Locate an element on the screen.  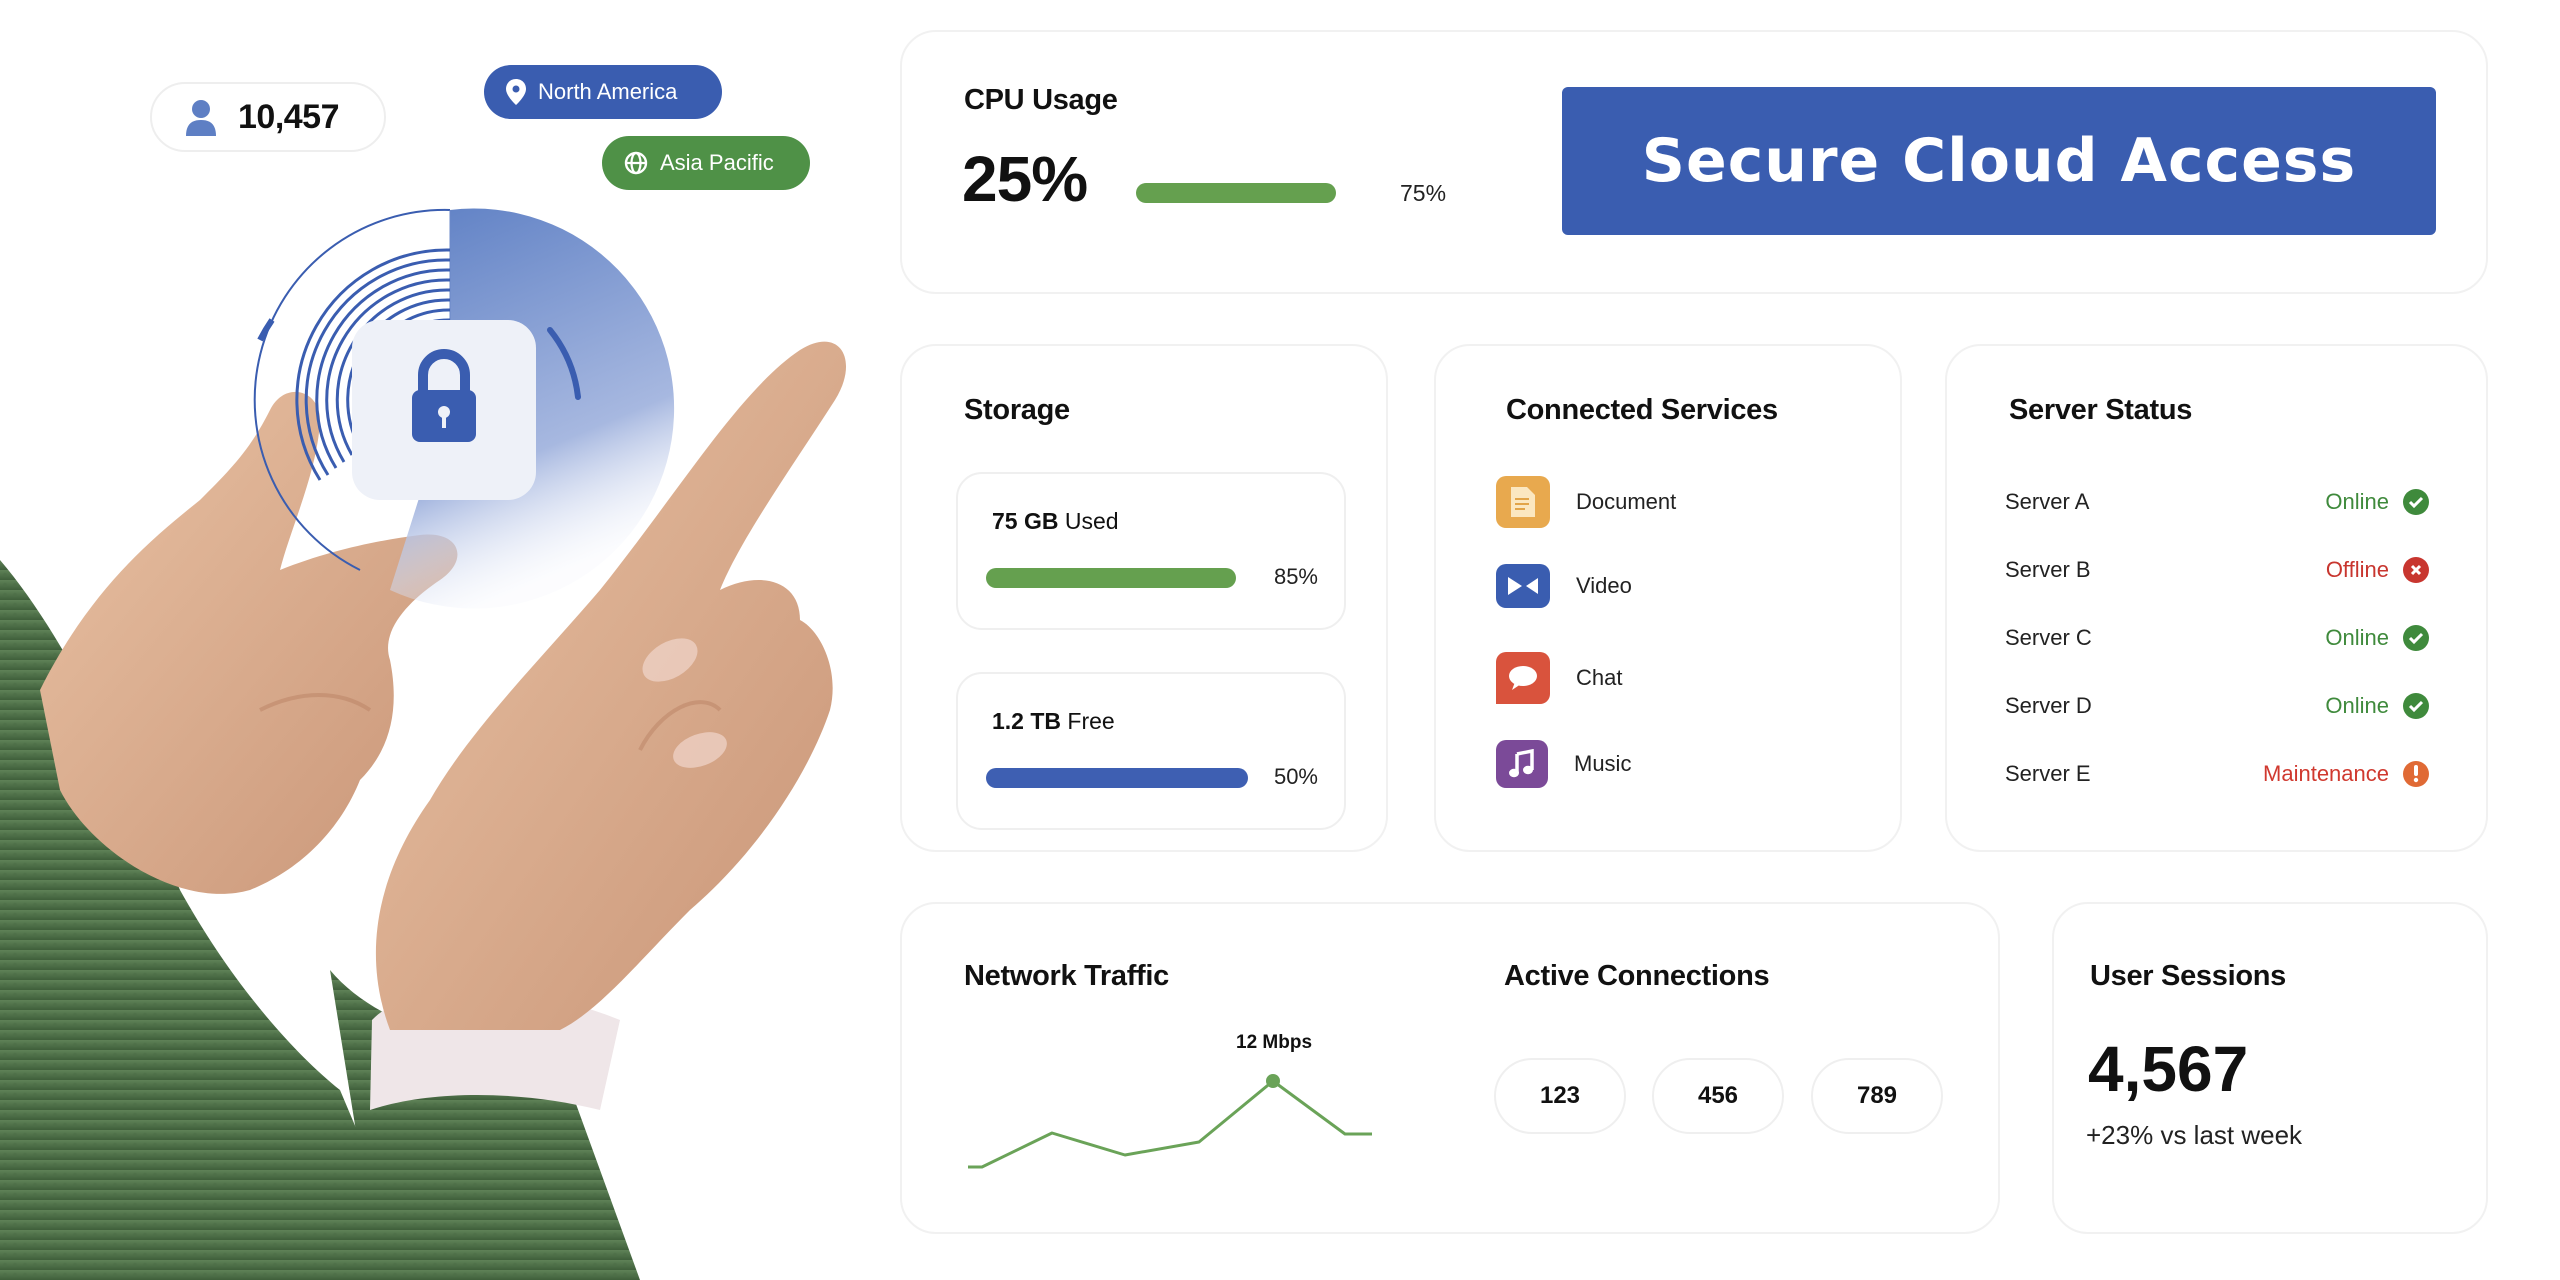
alert-icon is located at coordinates (2416, 774).